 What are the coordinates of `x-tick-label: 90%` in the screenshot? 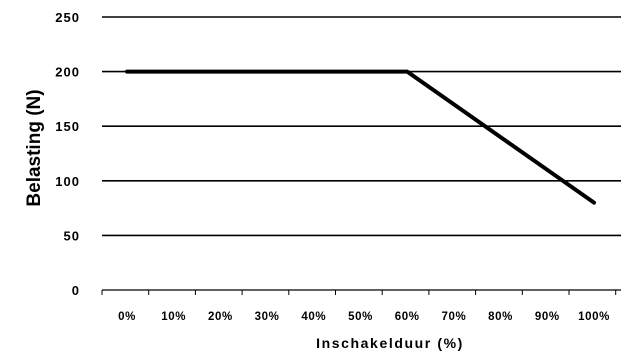 It's located at (547, 317).